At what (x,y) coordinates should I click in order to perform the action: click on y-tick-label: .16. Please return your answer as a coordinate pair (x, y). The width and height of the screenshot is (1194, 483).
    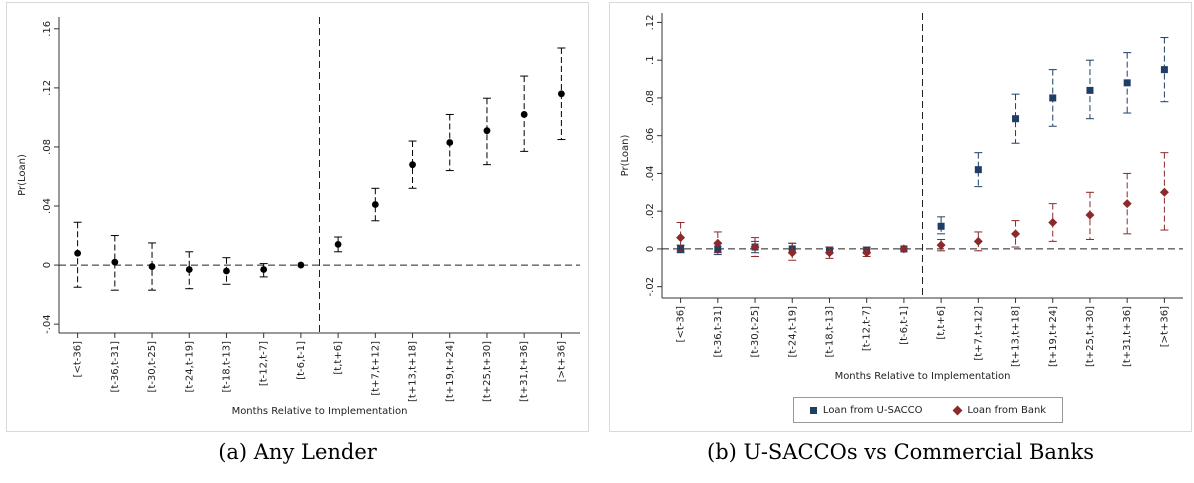
    Looking at the image, I should click on (47, 29).